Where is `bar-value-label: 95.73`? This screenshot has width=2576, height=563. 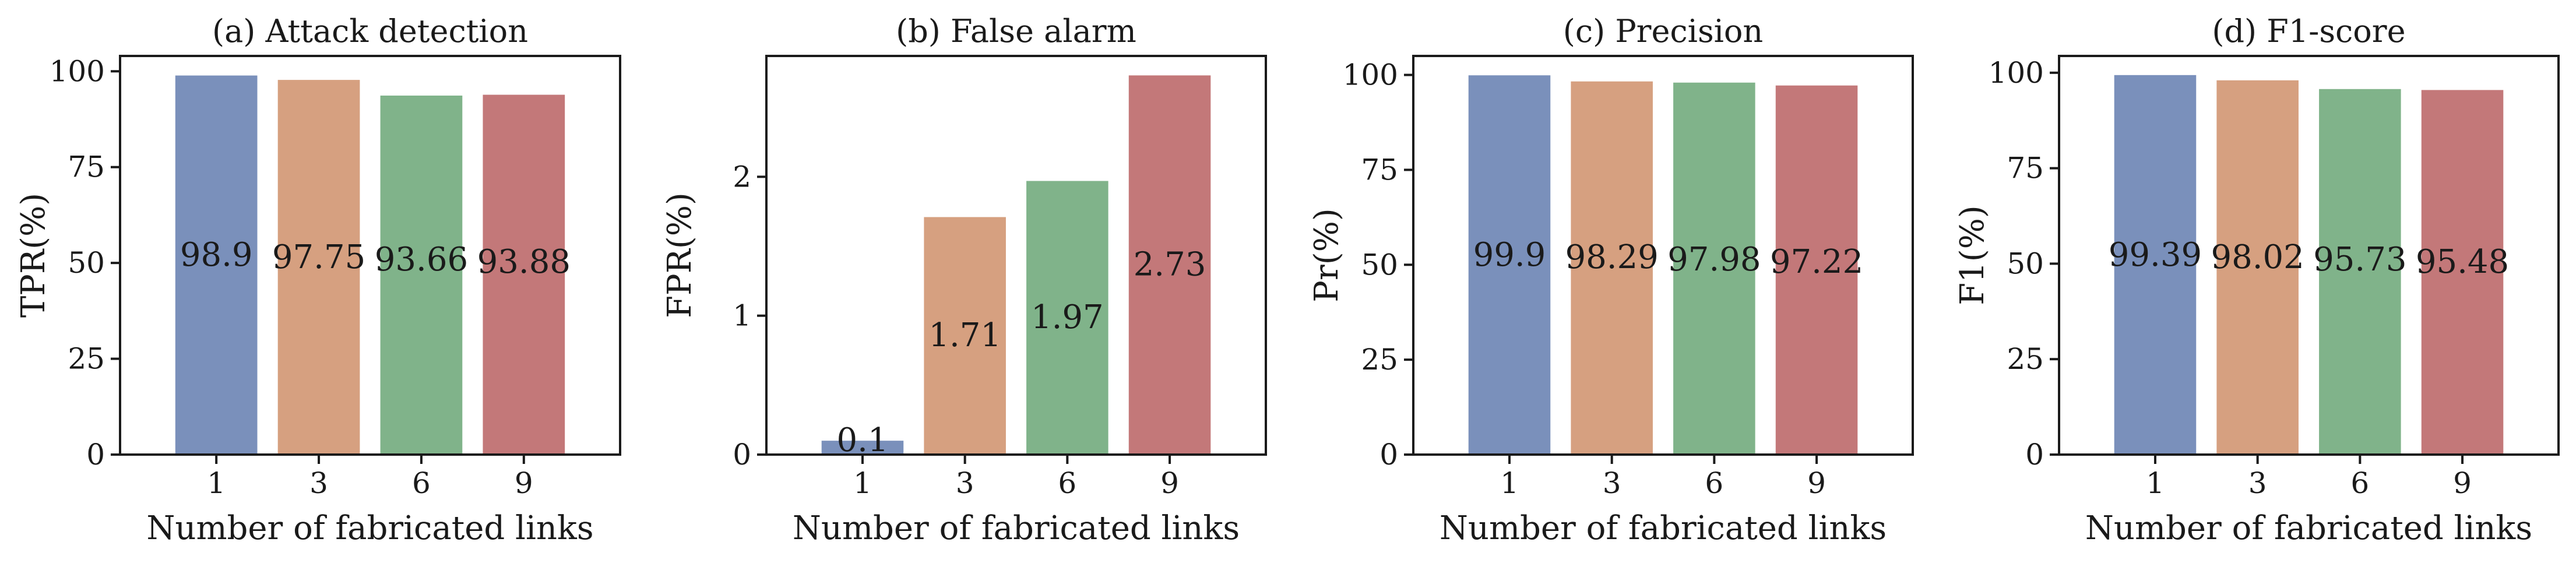 bar-value-label: 95.73 is located at coordinates (2360, 260).